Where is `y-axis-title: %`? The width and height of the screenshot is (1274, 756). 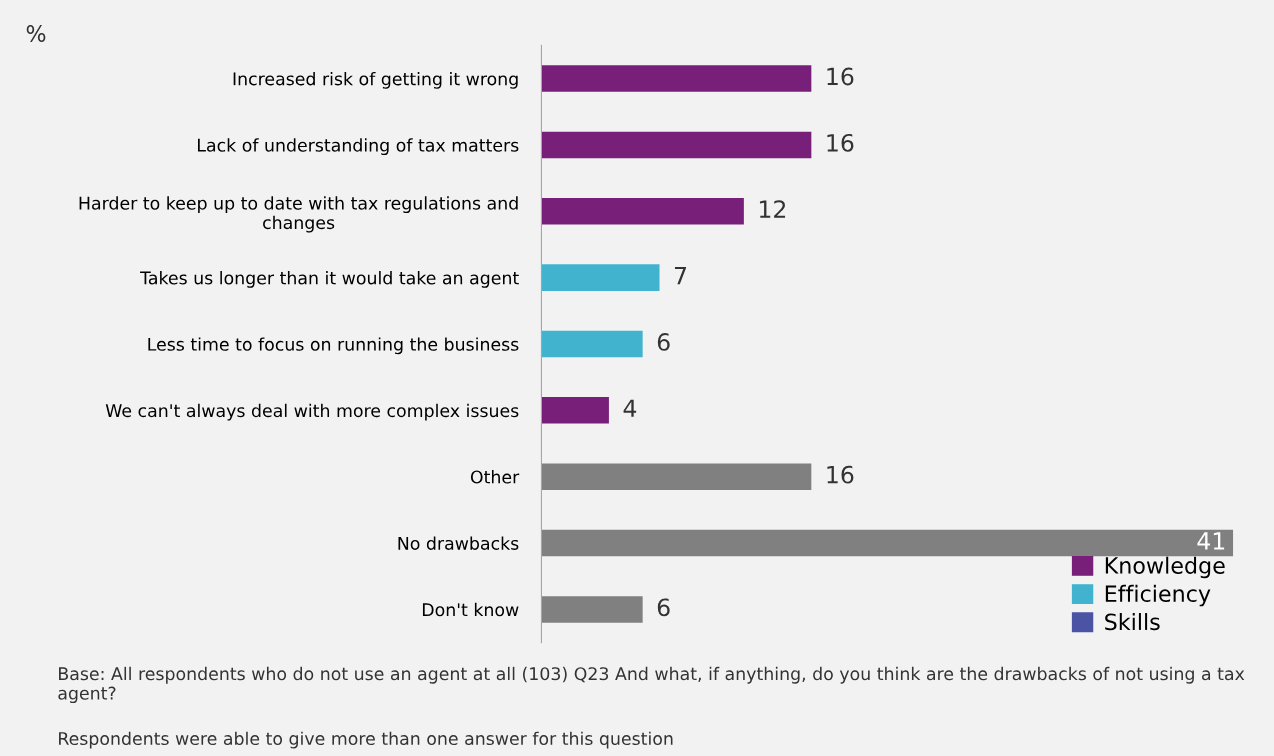
y-axis-title: % is located at coordinates (36, 33).